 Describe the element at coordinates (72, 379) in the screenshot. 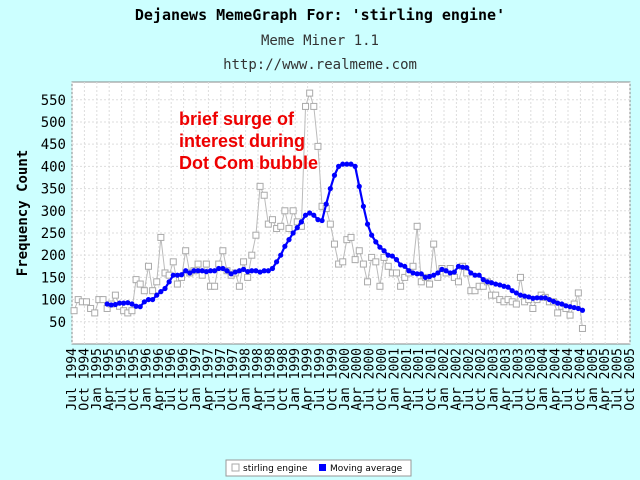

I see `x-tick-label: Jul 1994` at that location.